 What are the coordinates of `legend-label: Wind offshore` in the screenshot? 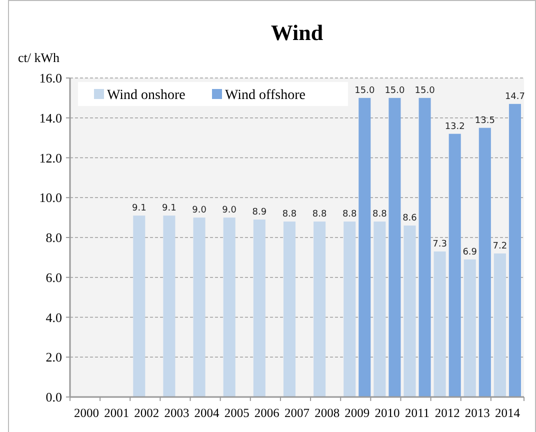 It's located at (265, 95).